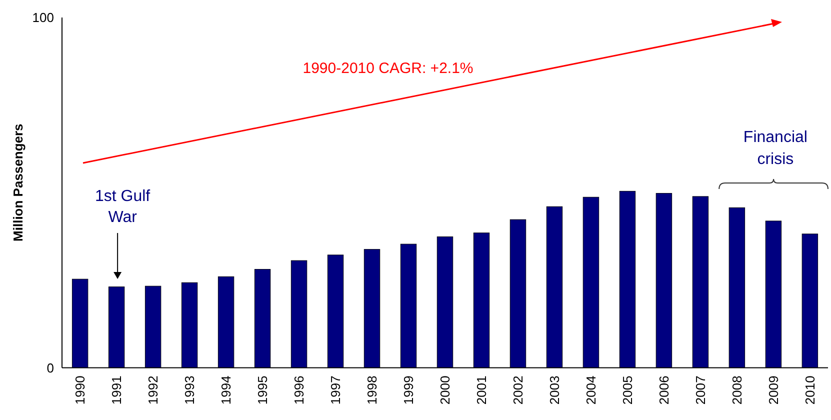  I want to click on x-tick-label: 2002, so click(518, 390).